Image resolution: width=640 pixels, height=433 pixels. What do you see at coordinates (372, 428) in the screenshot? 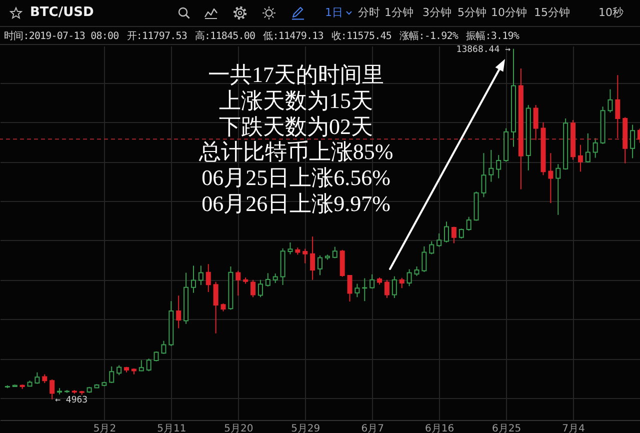
I see `x-tick-label: 6月7` at bounding box center [372, 428].